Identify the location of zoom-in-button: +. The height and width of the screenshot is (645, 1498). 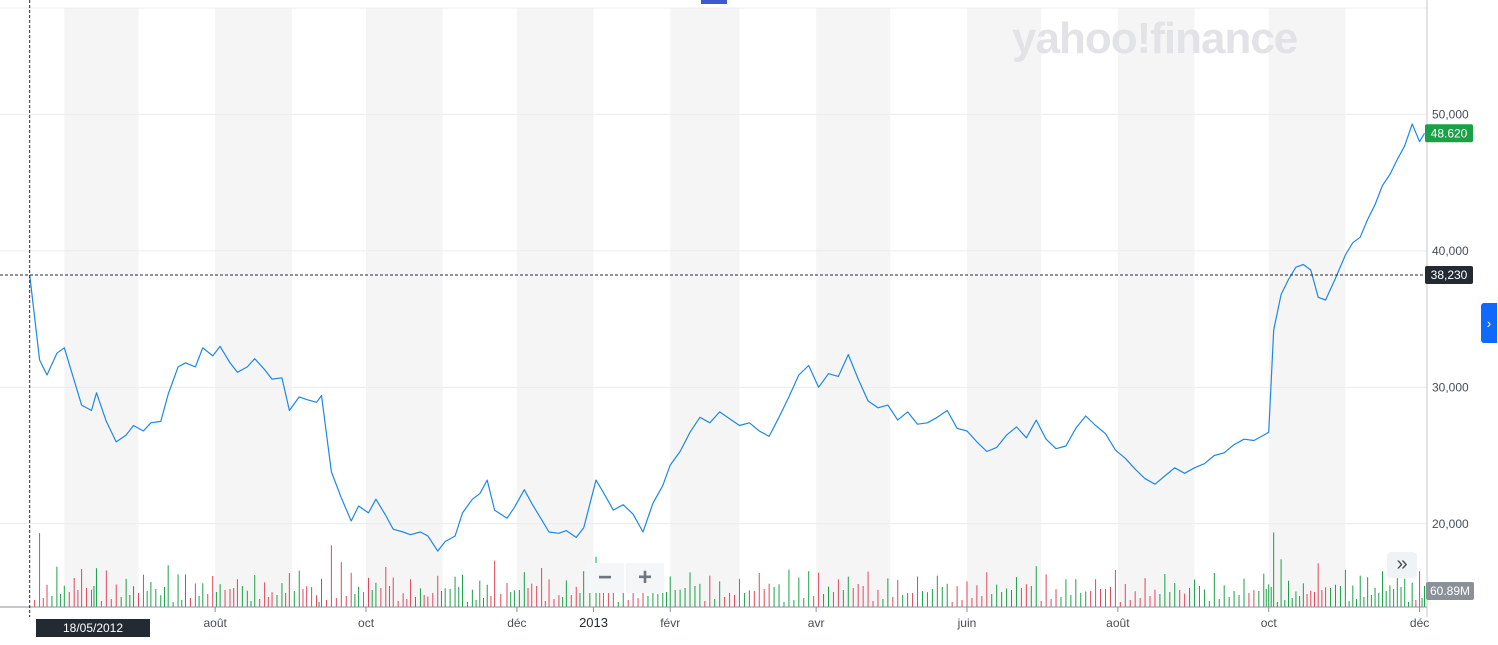
(644, 577).